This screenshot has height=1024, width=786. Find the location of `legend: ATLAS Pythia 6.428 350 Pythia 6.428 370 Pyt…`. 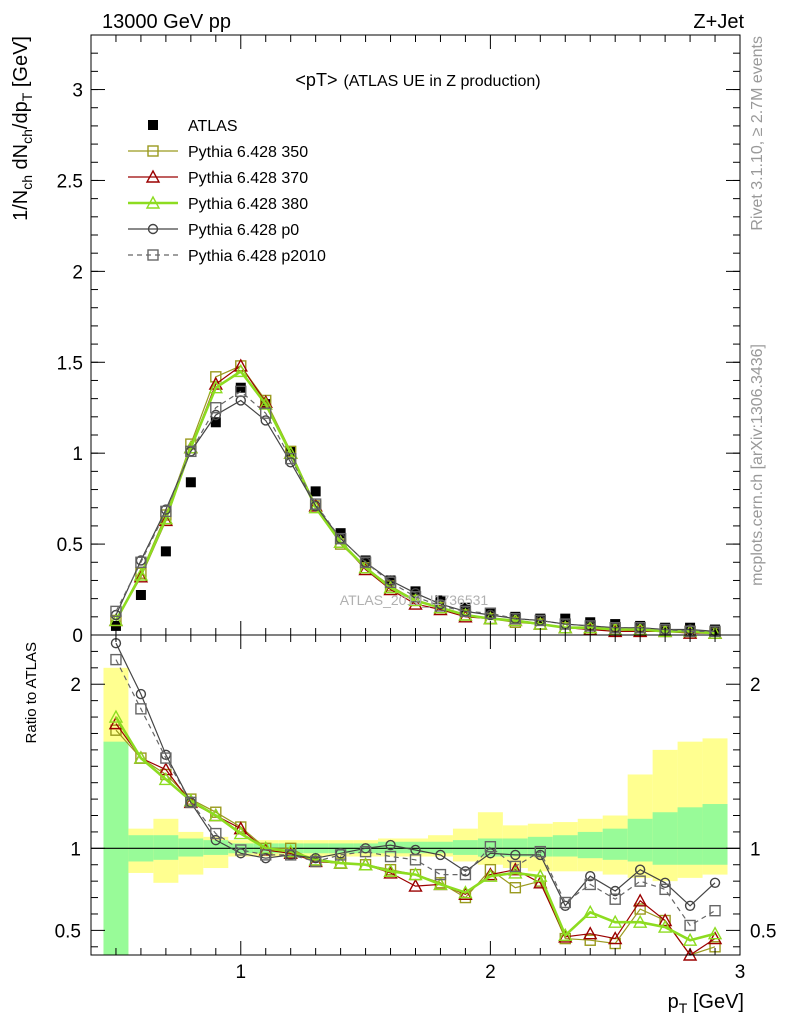

legend: ATLAS Pythia 6.428 350 Pythia 6.428 370 Pyt… is located at coordinates (227, 191).